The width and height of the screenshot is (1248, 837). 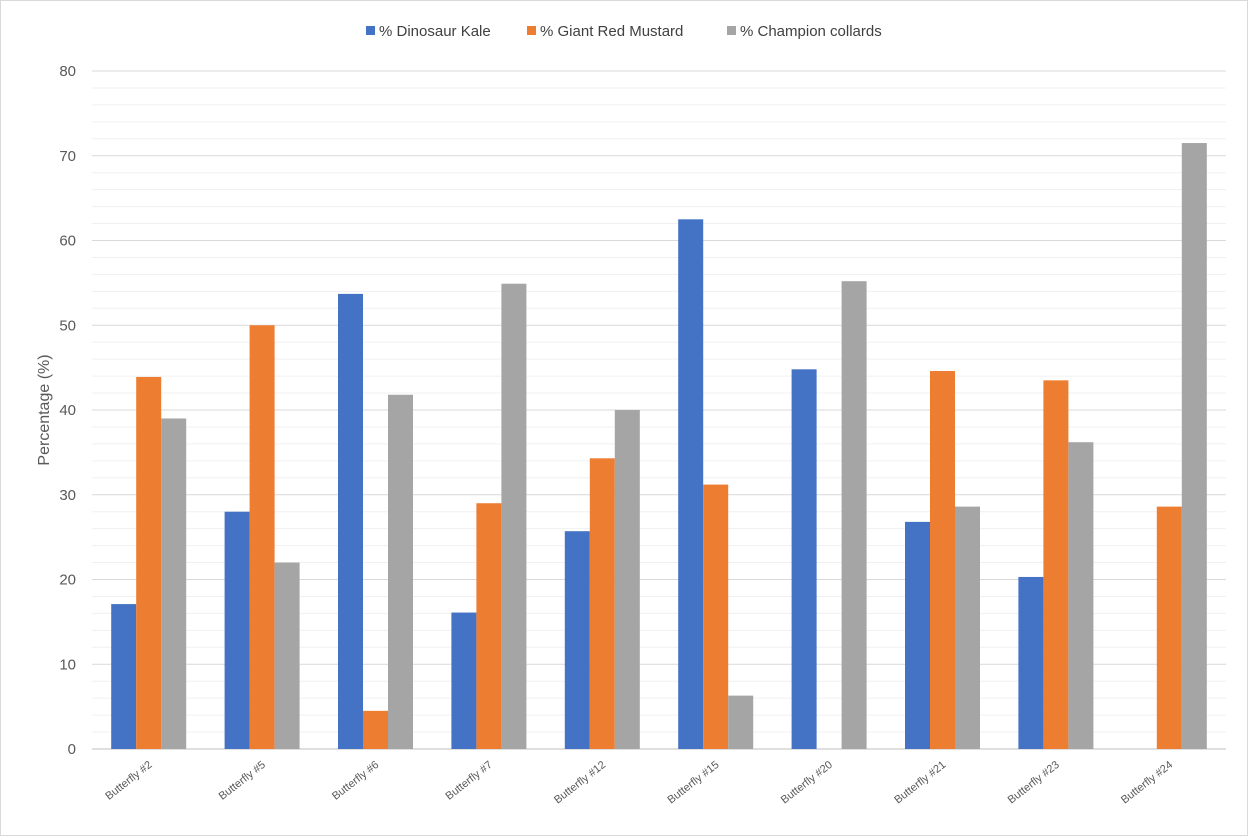 I want to click on y-axis-title: Percentage (%), so click(x=44, y=409).